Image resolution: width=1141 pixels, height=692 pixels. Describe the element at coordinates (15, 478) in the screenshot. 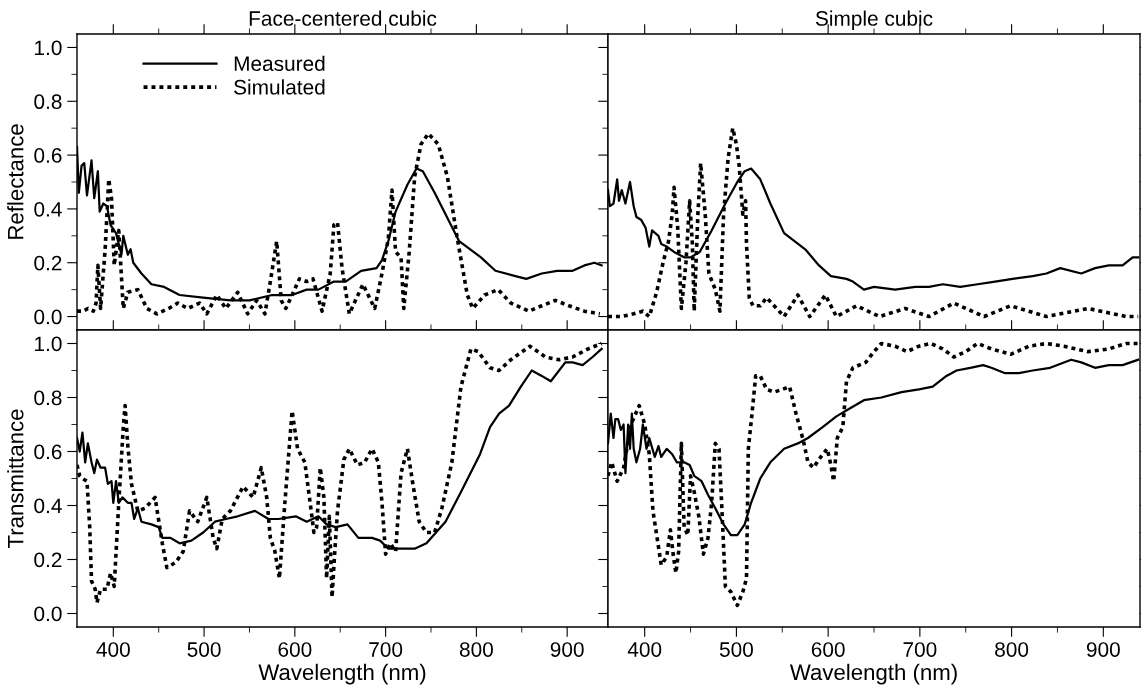

I see `y-axis-title: Transmittance` at that location.